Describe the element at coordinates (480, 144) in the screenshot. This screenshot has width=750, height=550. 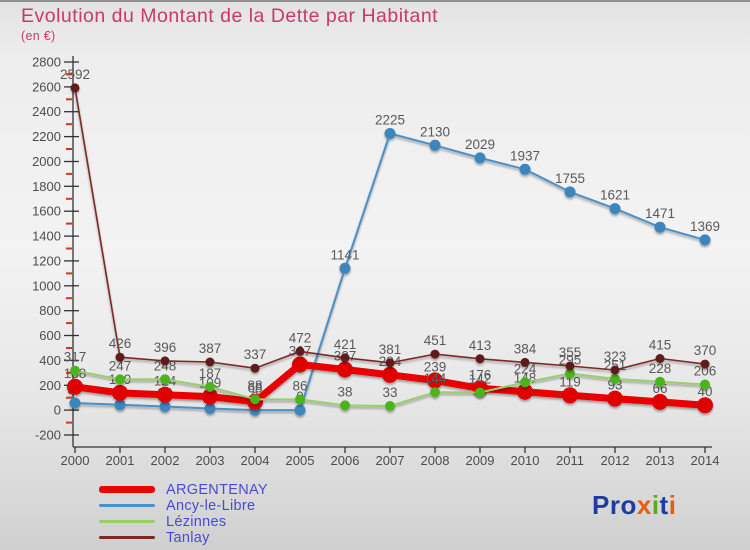
I see `svg-text: 2029` at that location.